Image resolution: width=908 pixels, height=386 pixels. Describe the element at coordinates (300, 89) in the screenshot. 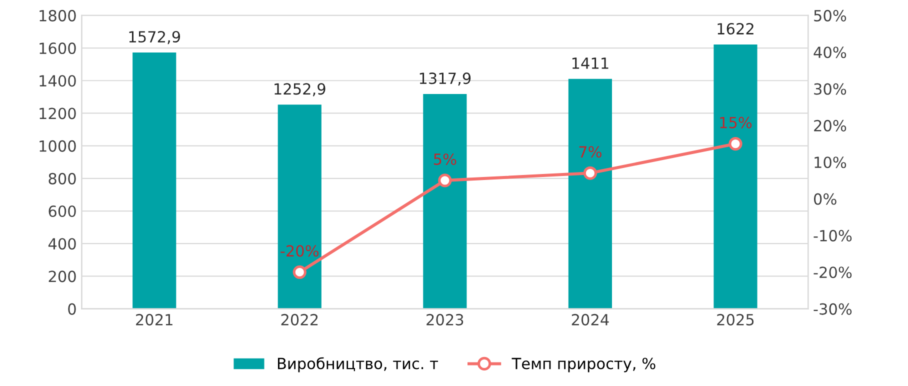

I see `data-label: 1252,9` at that location.